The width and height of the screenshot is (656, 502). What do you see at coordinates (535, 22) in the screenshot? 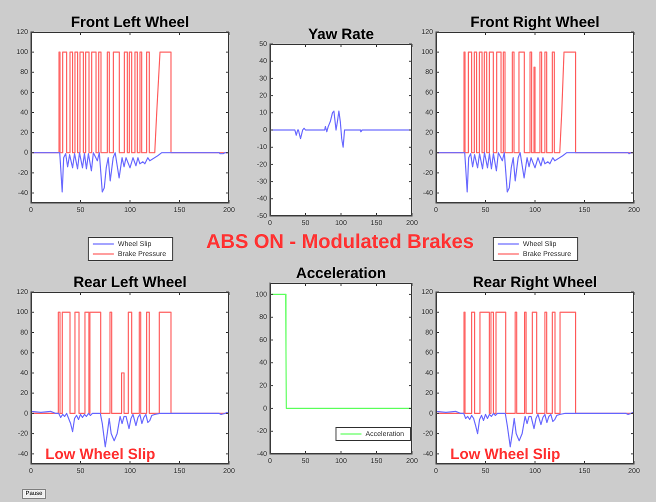
I see `chart-title: Front Right Wheel` at bounding box center [535, 22].